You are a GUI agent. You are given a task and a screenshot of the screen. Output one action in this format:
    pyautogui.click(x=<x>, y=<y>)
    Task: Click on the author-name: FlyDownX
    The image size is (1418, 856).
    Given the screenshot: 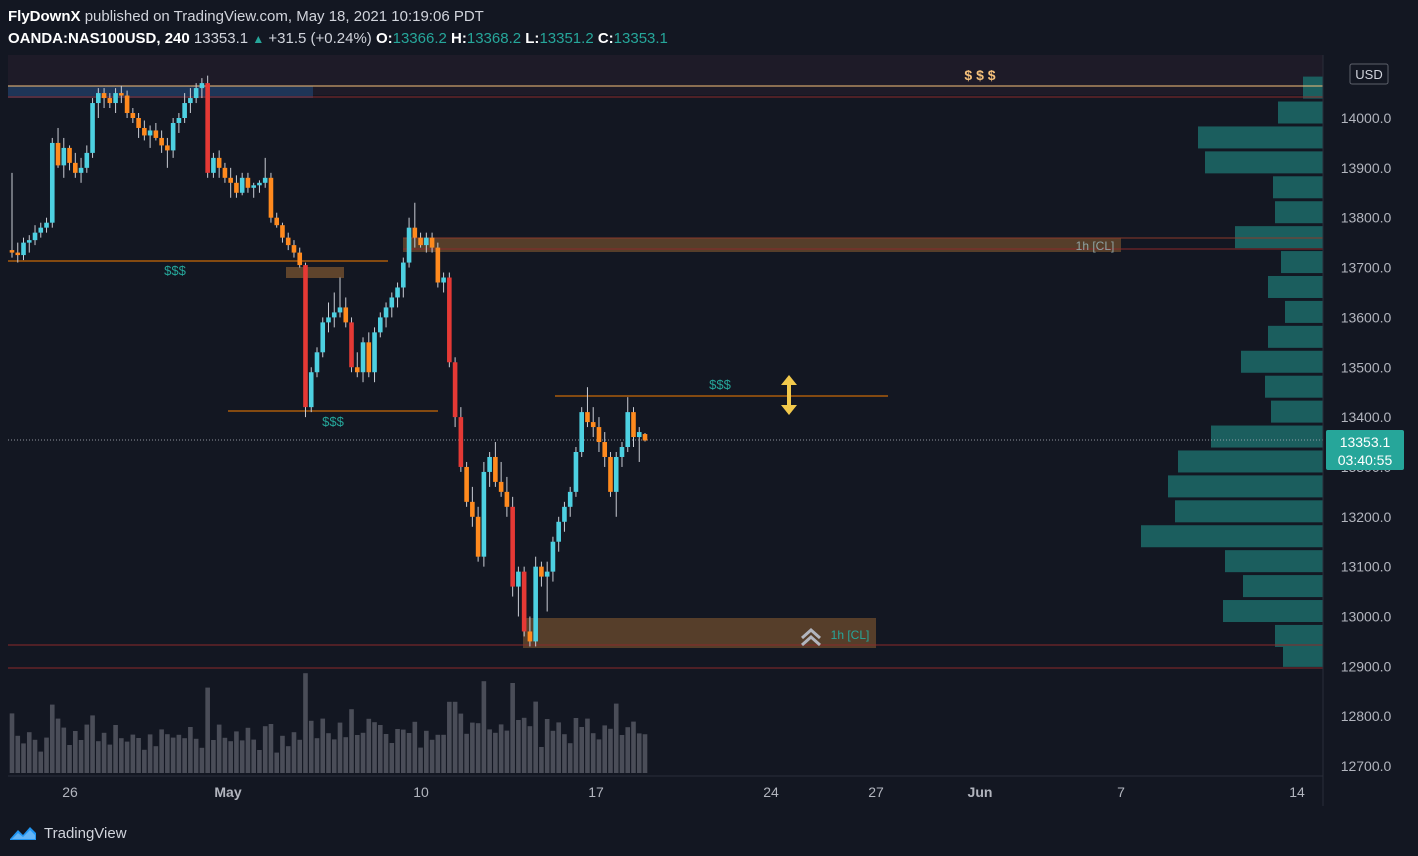 What is the action you would take?
    pyautogui.click(x=44, y=16)
    